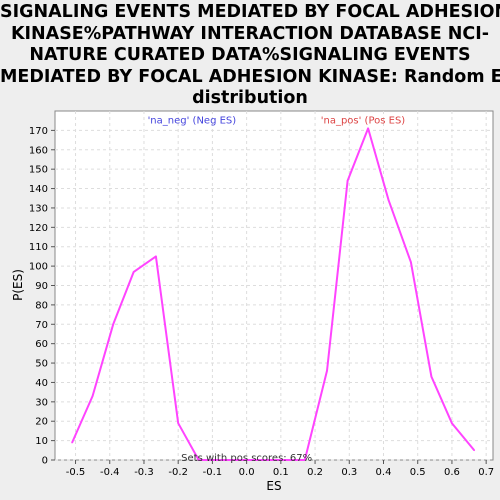  Describe the element at coordinates (281, 472) in the screenshot. I see `x-tick-label: 0.1` at that location.